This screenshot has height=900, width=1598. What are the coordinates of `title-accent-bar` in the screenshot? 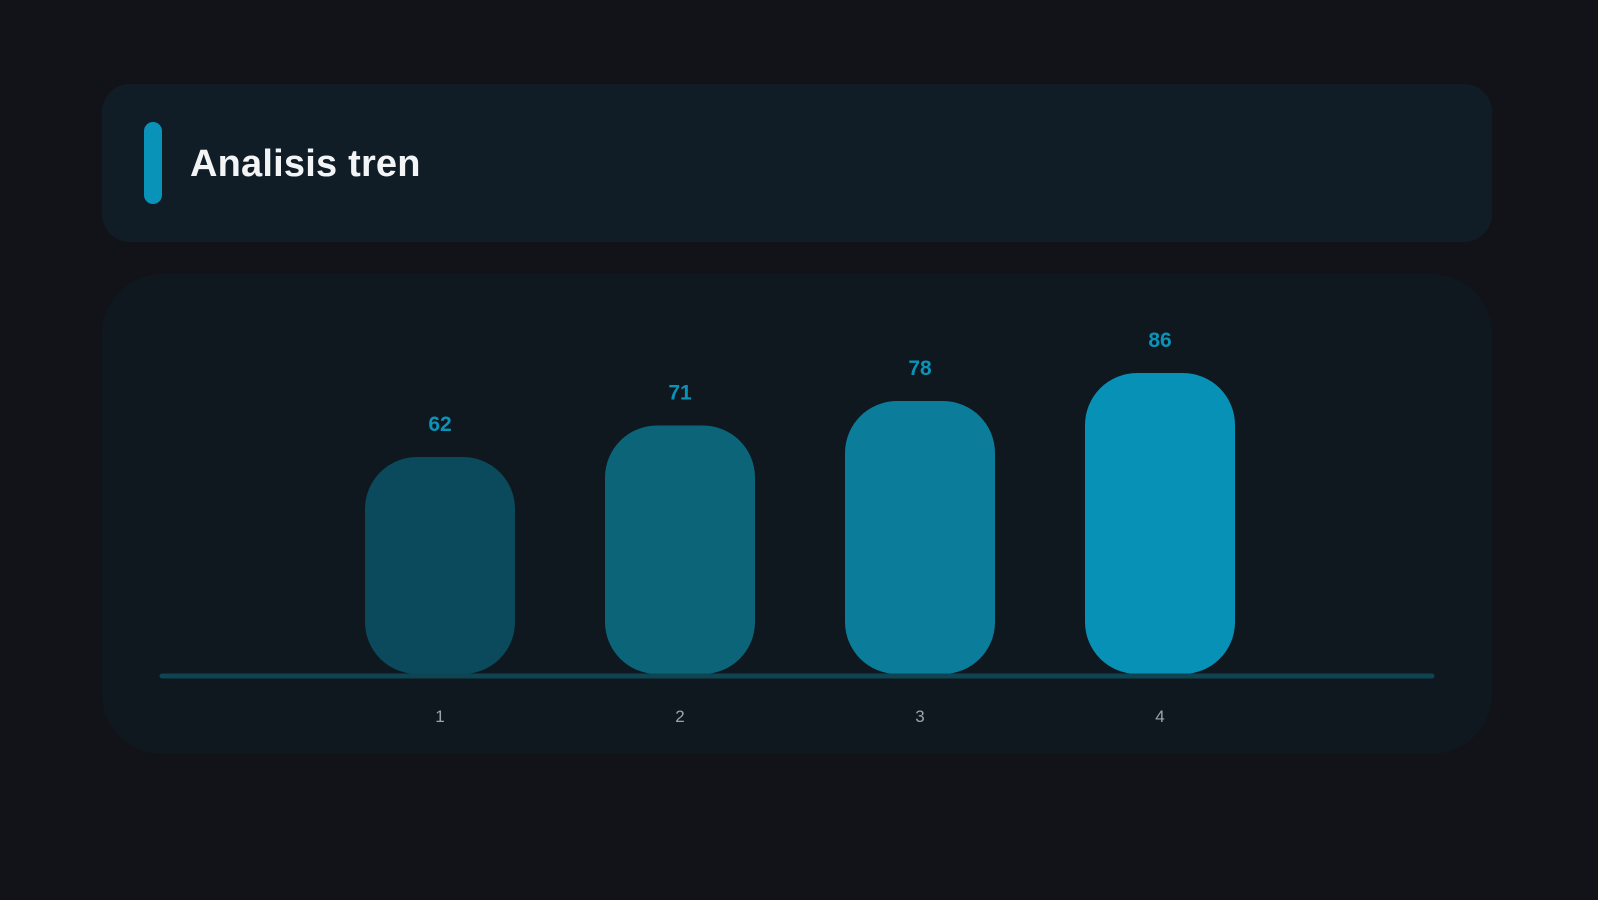 It's located at (153, 163).